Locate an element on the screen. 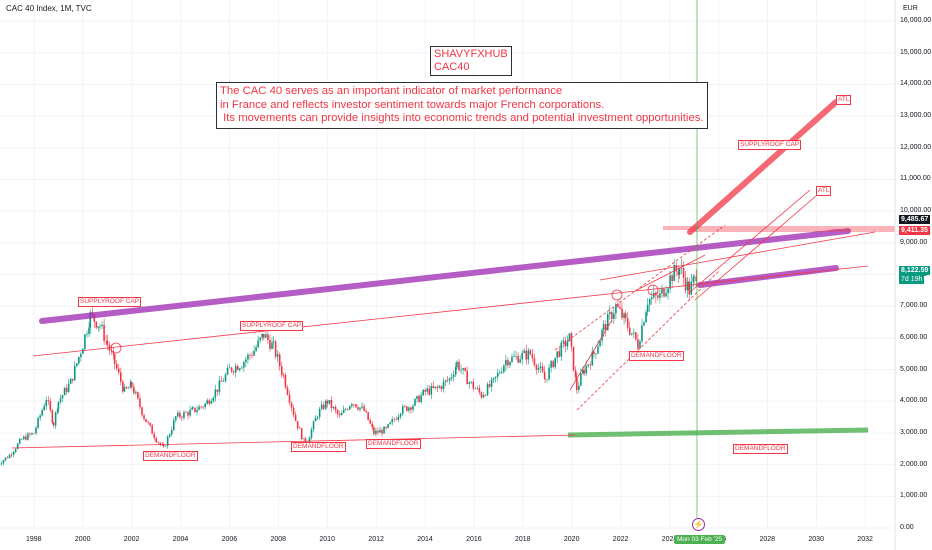  channel-mid is located at coordinates (591, 355).